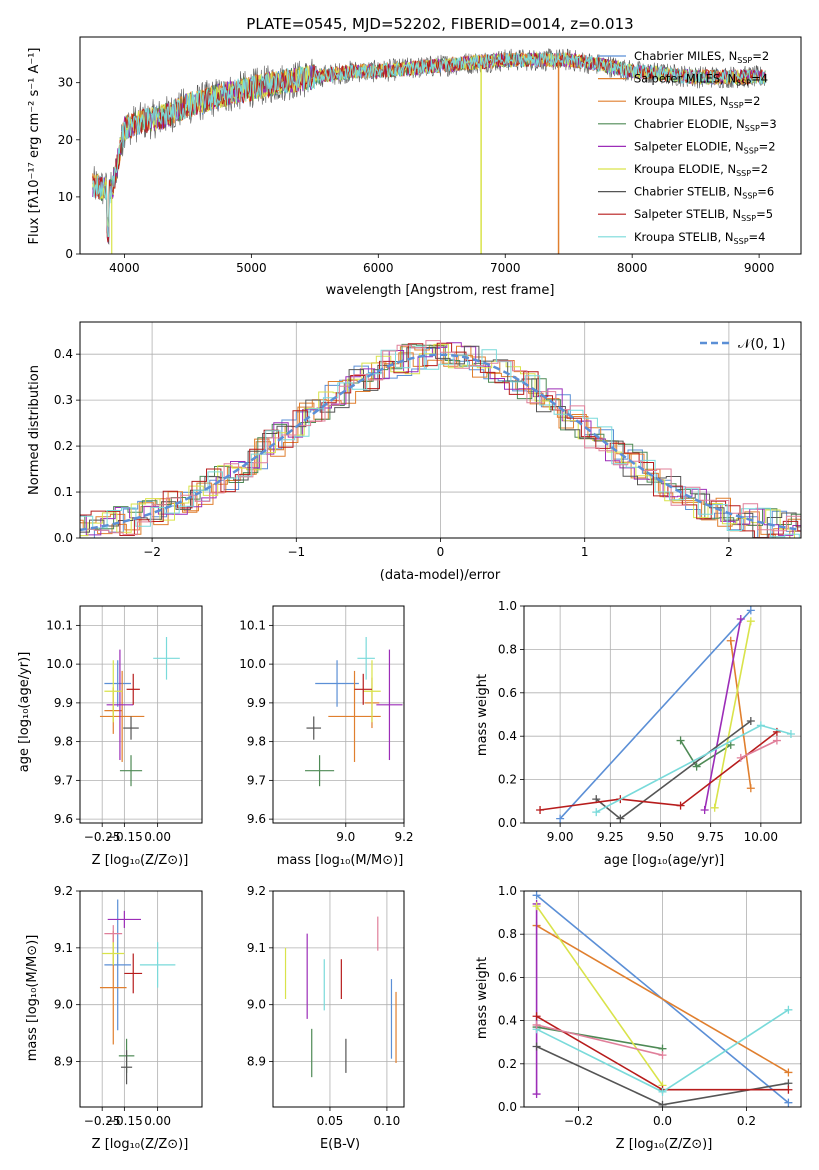 This screenshot has height=1170, width=819. What do you see at coordinates (578, 1121) in the screenshot?
I see `x-tick-label: −0.2` at bounding box center [578, 1121].